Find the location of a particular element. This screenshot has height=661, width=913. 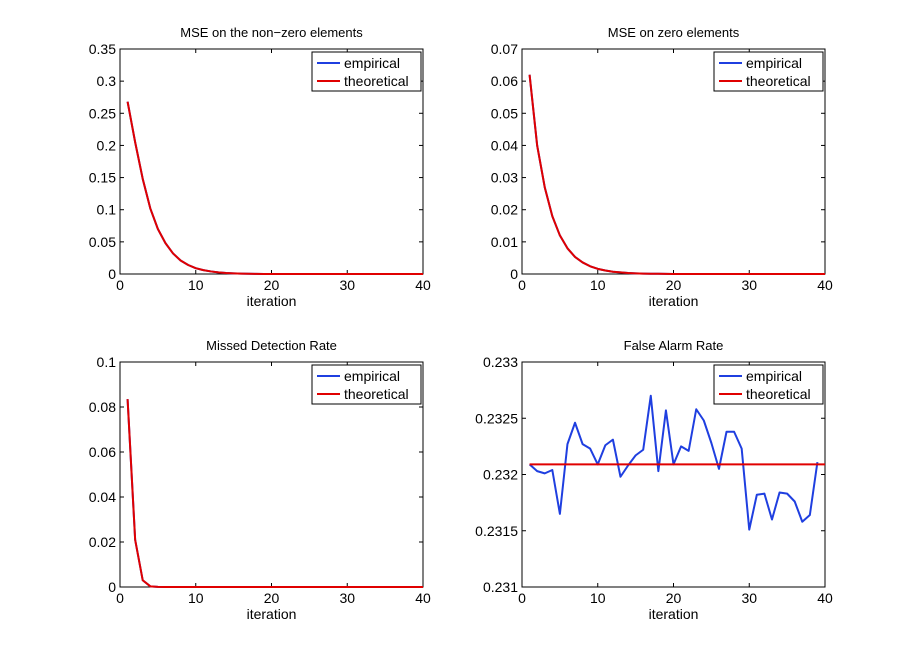

y-tick-label: 0.03 is located at coordinates (504, 178).